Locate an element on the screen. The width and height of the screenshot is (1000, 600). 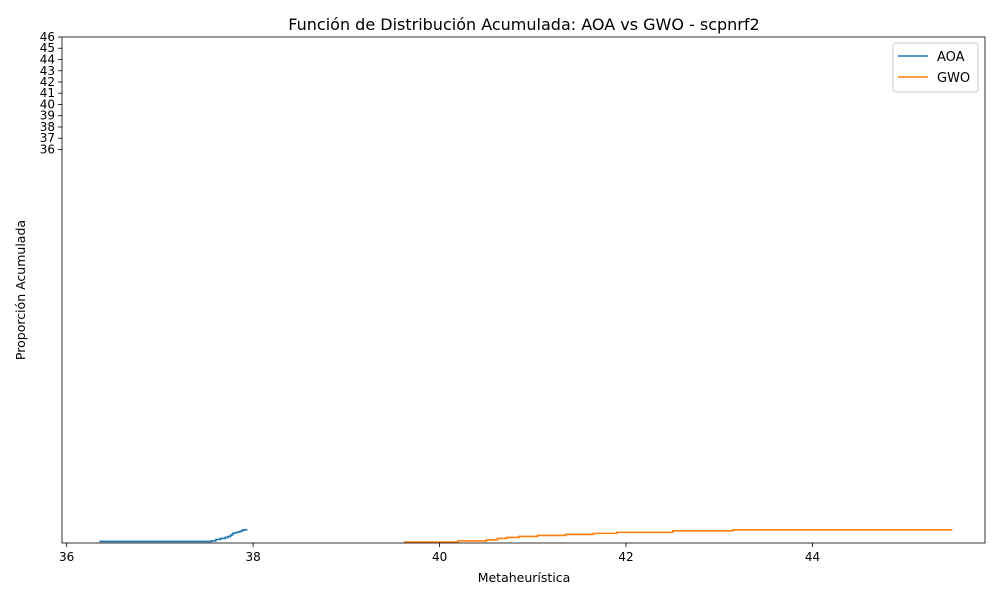
y-tick-label: 36 is located at coordinates (47, 149).